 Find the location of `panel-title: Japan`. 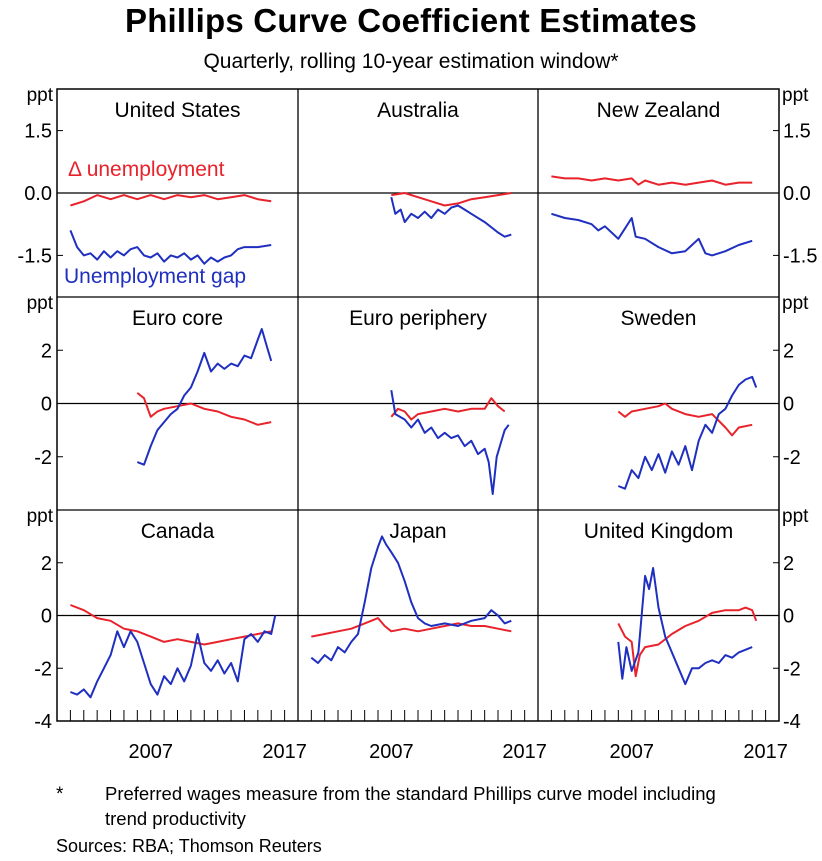

panel-title: Japan is located at coordinates (417, 531).